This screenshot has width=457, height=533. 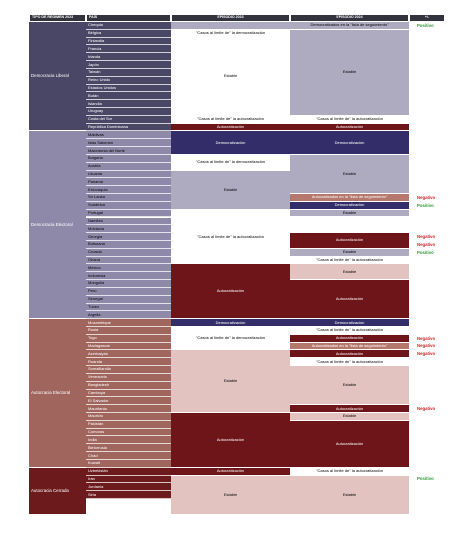 I want to click on country-belgica: Bélgica, so click(x=128, y=33).